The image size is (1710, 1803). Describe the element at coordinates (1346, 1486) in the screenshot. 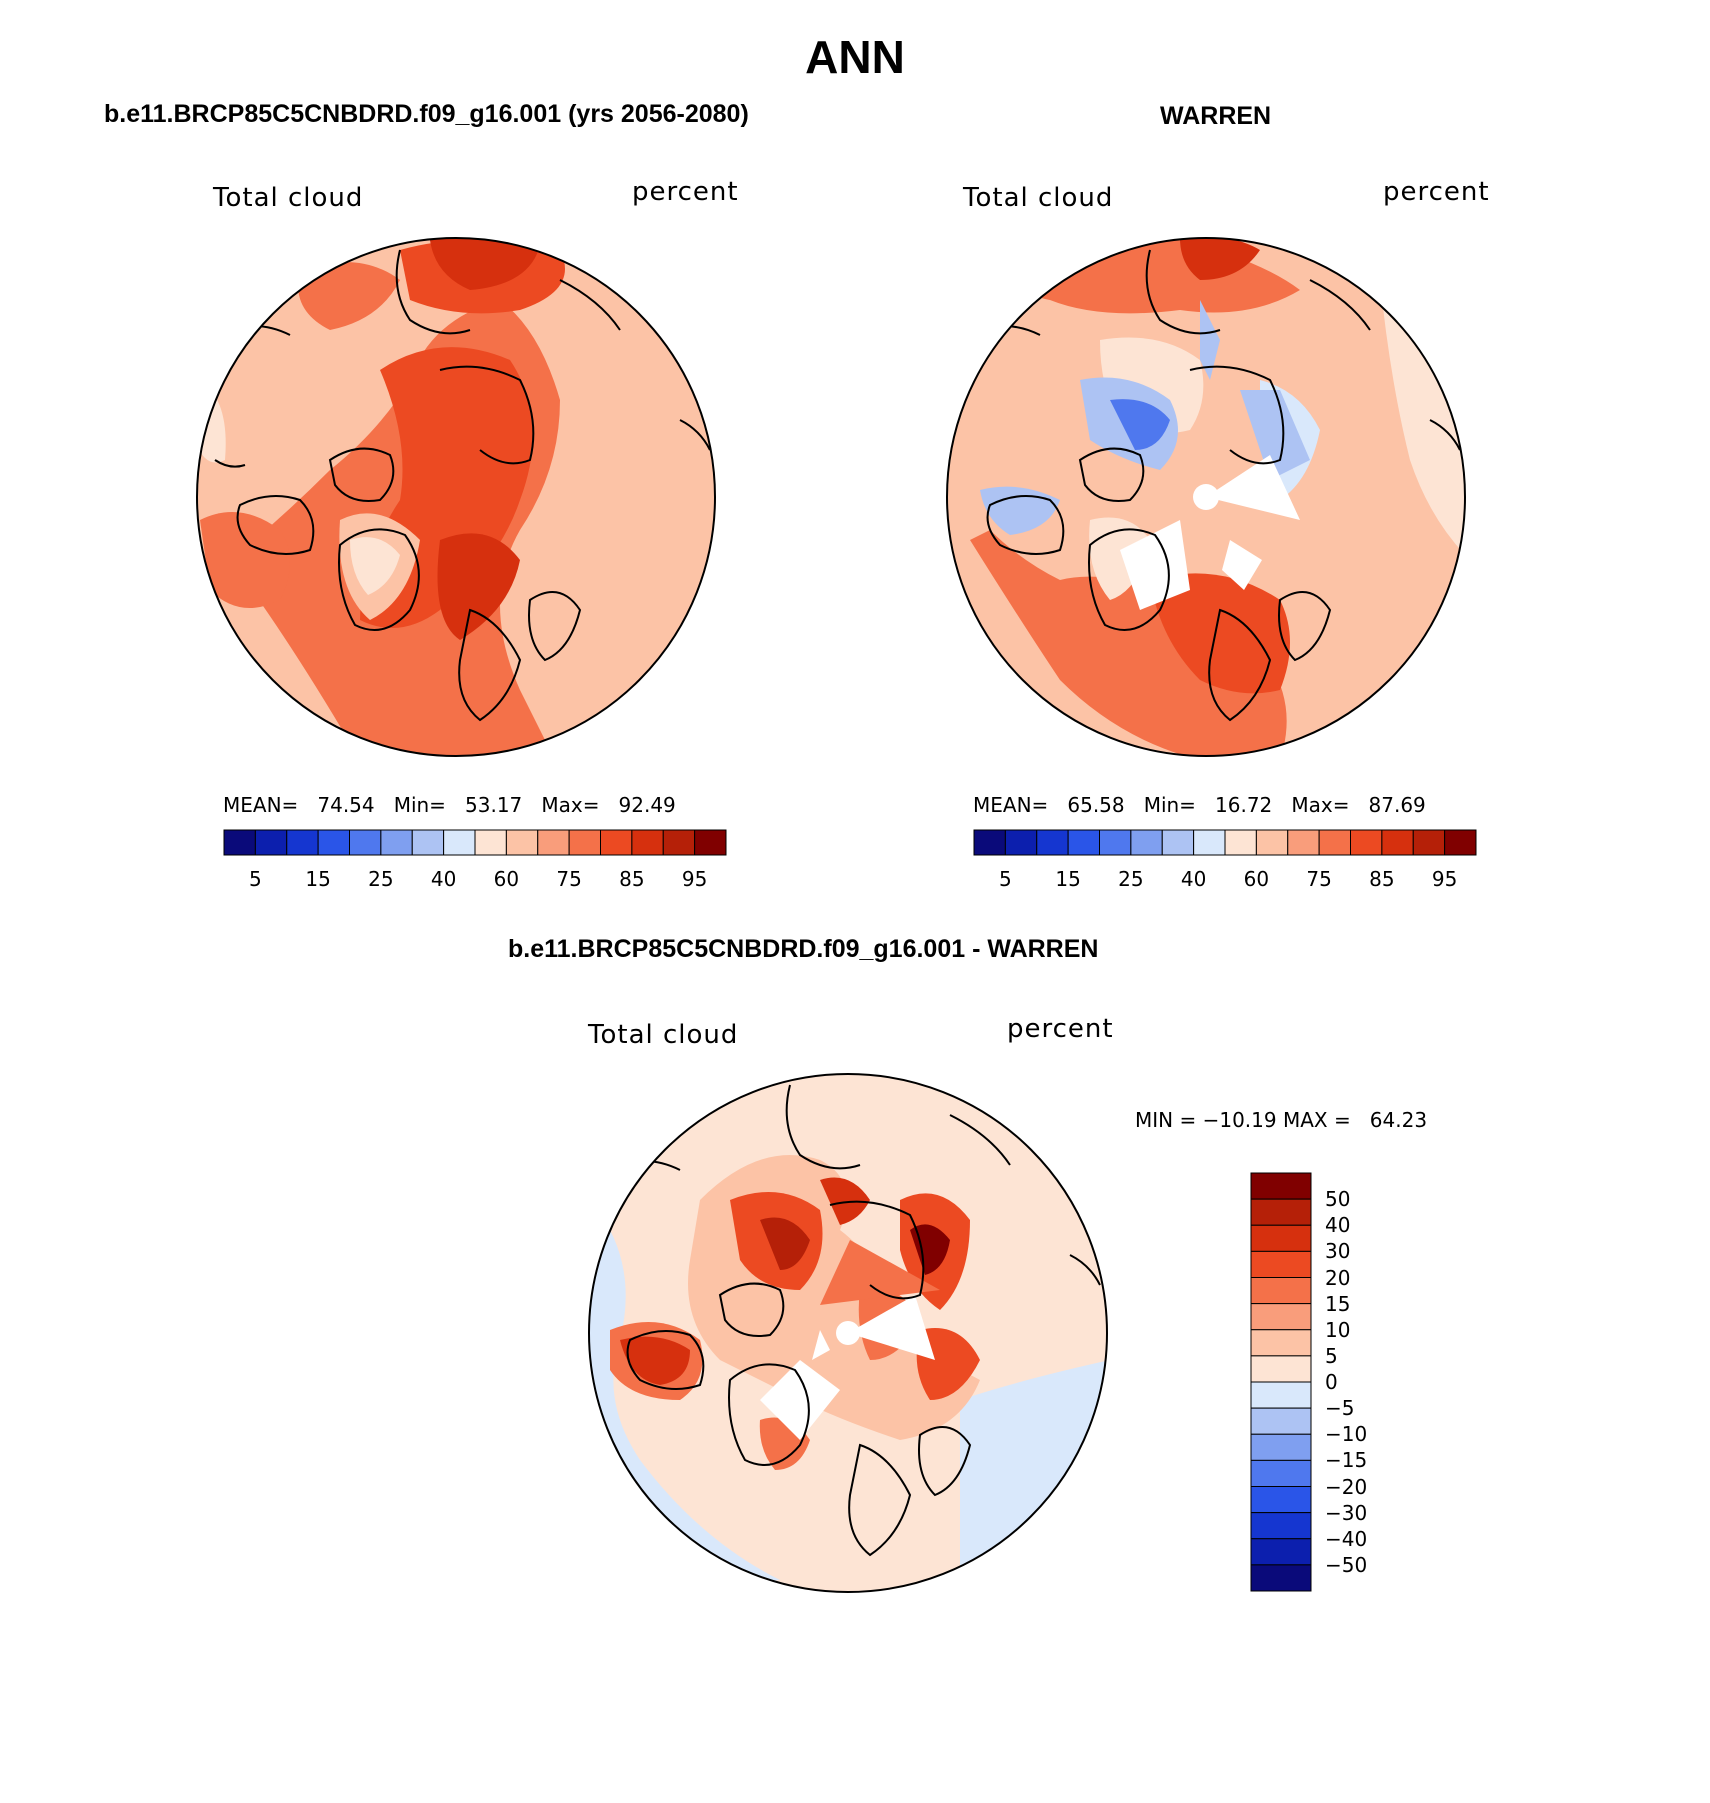

I see `diff-colorbar-tick-label: −20` at that location.